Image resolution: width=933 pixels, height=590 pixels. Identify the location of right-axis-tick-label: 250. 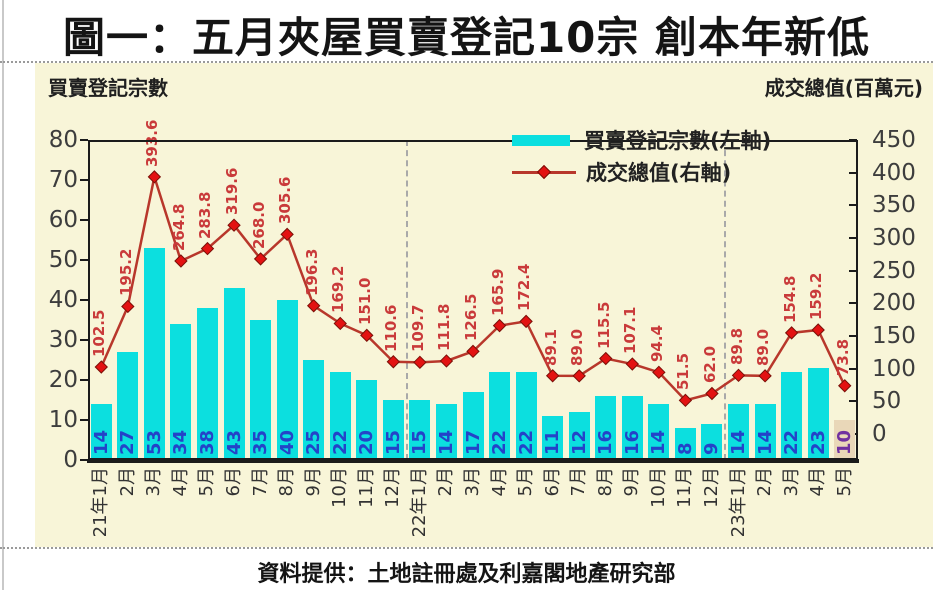
(894, 270).